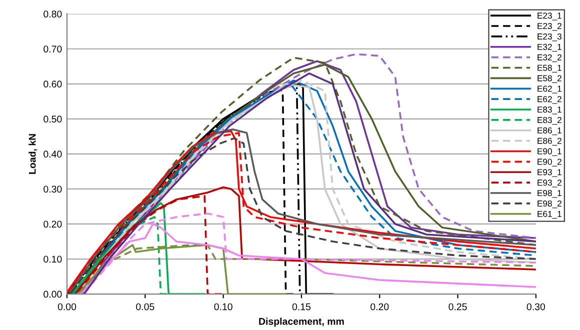 Image resolution: width=580 pixels, height=330 pixels. Describe the element at coordinates (535, 306) in the screenshot. I see `x-tick-label: 0.30` at that location.